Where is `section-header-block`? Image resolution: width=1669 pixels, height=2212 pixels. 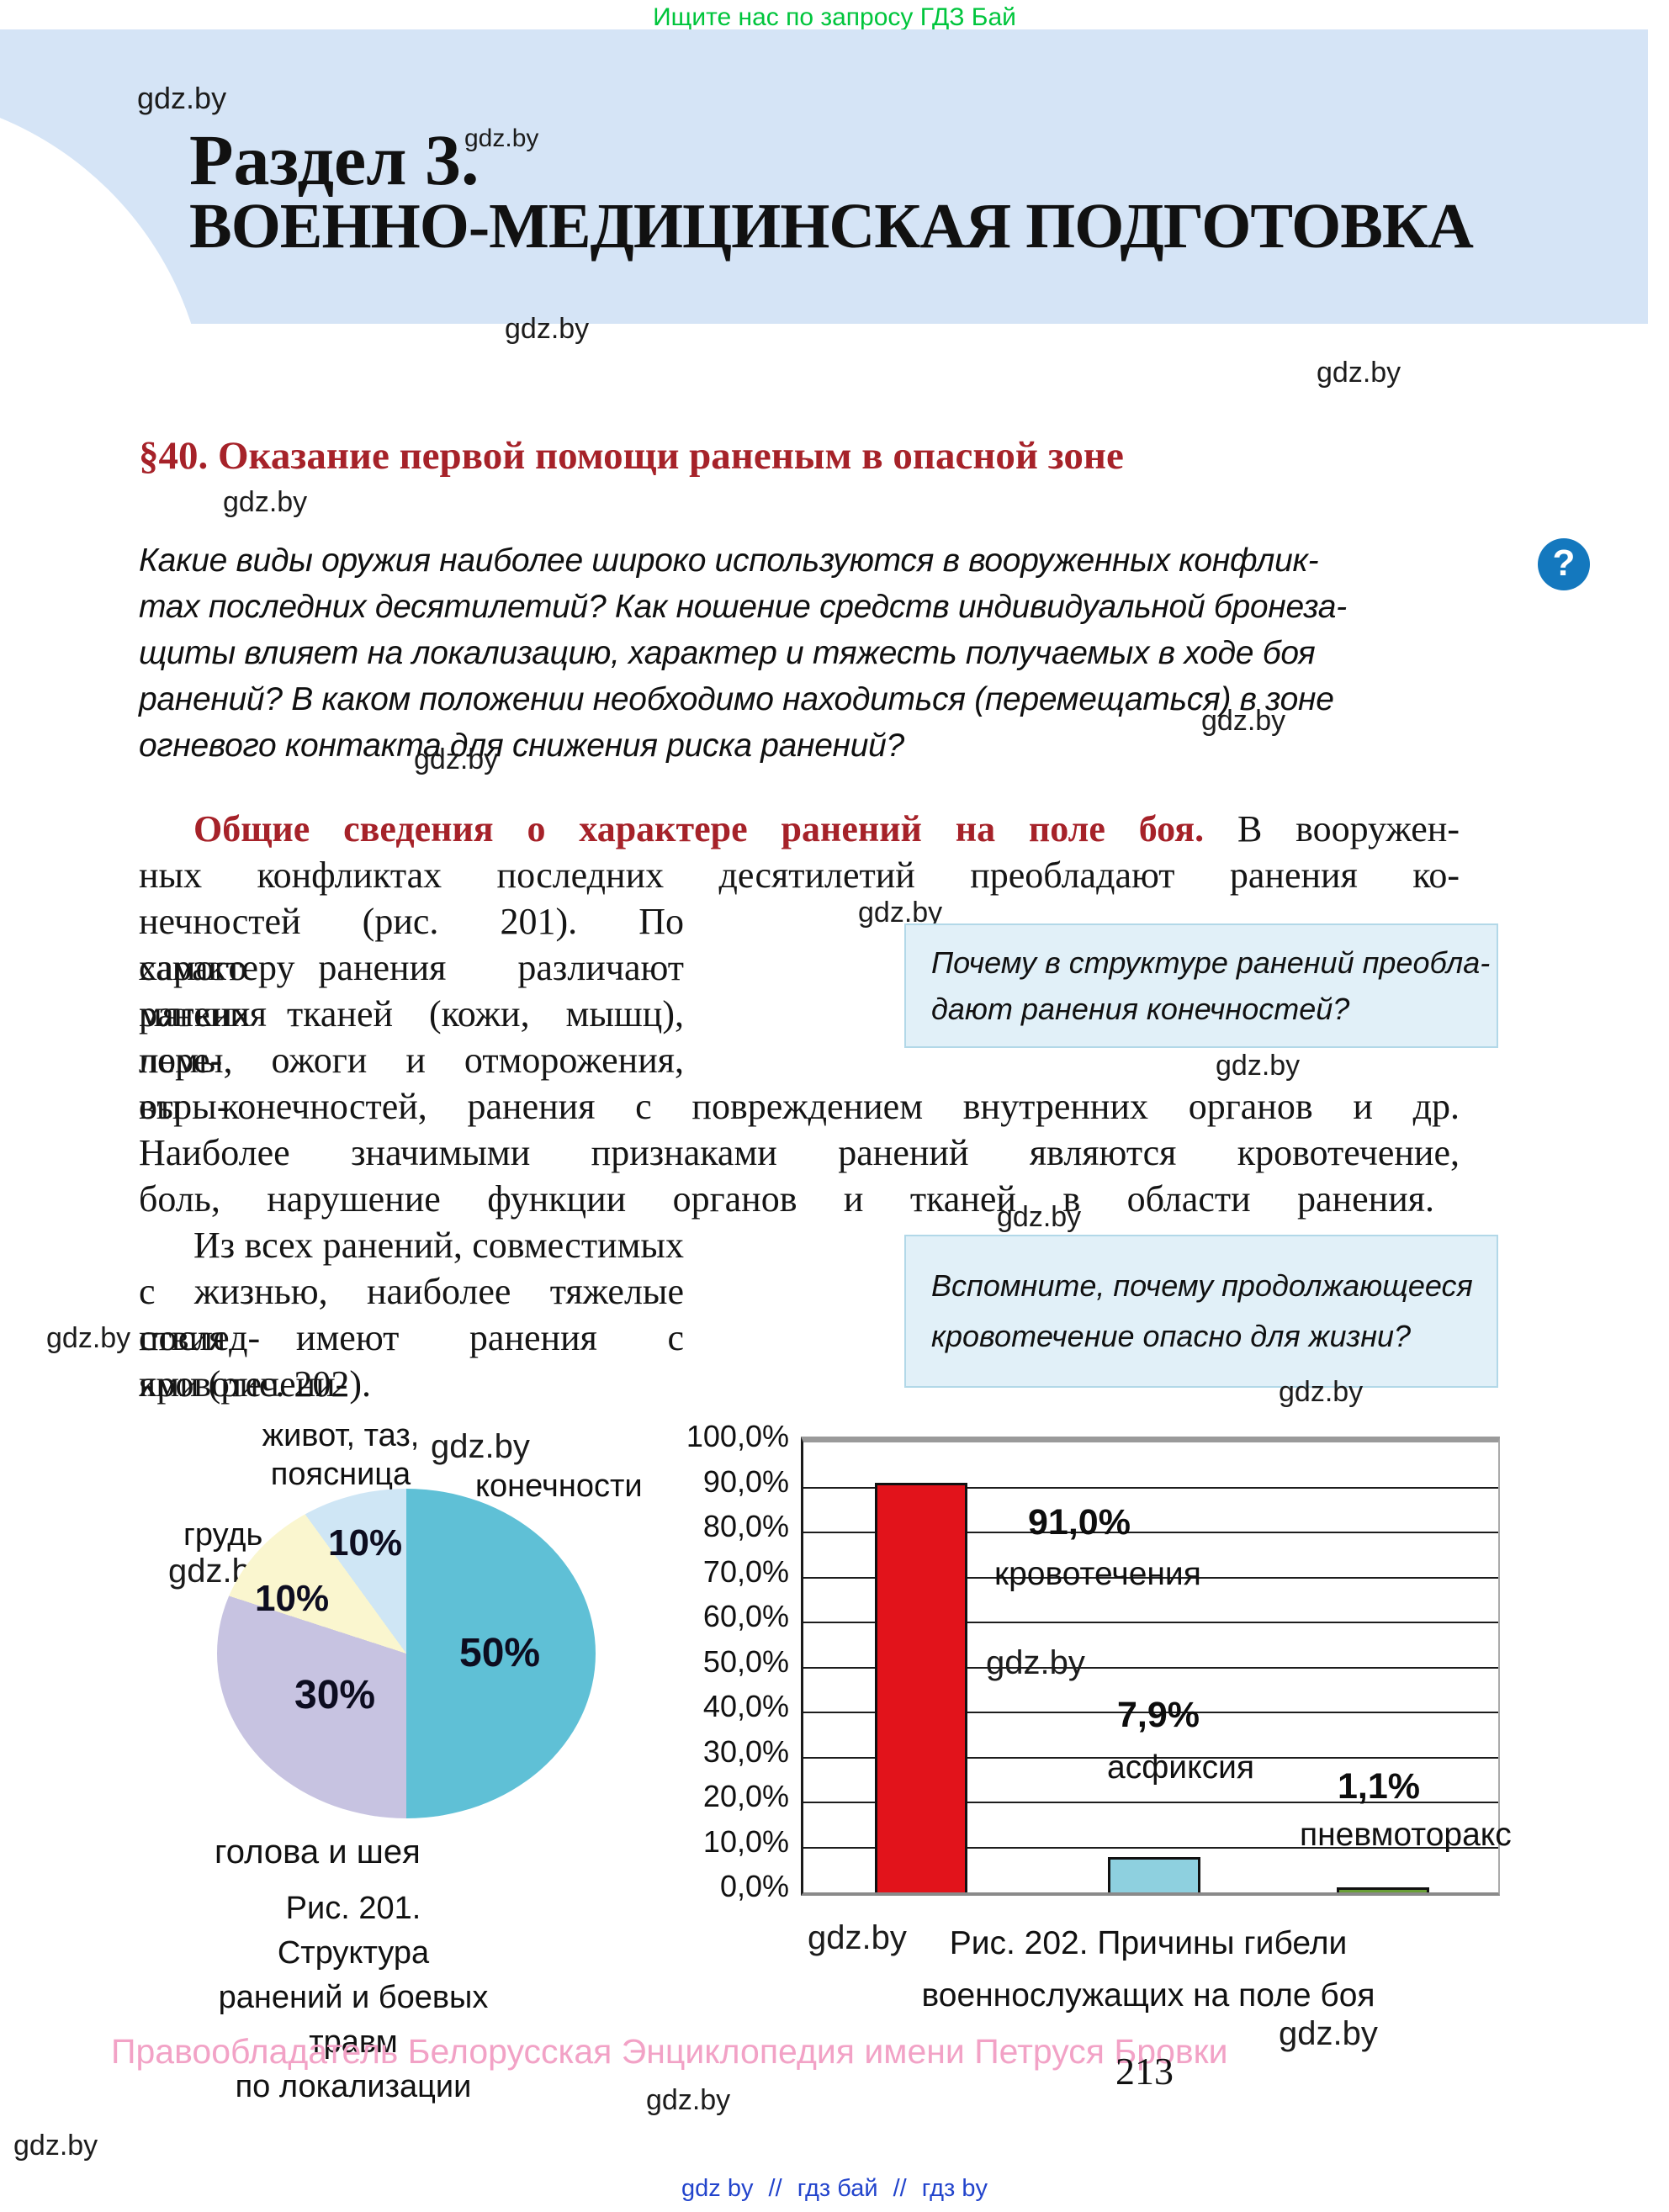 section-header-block is located at coordinates (824, 176).